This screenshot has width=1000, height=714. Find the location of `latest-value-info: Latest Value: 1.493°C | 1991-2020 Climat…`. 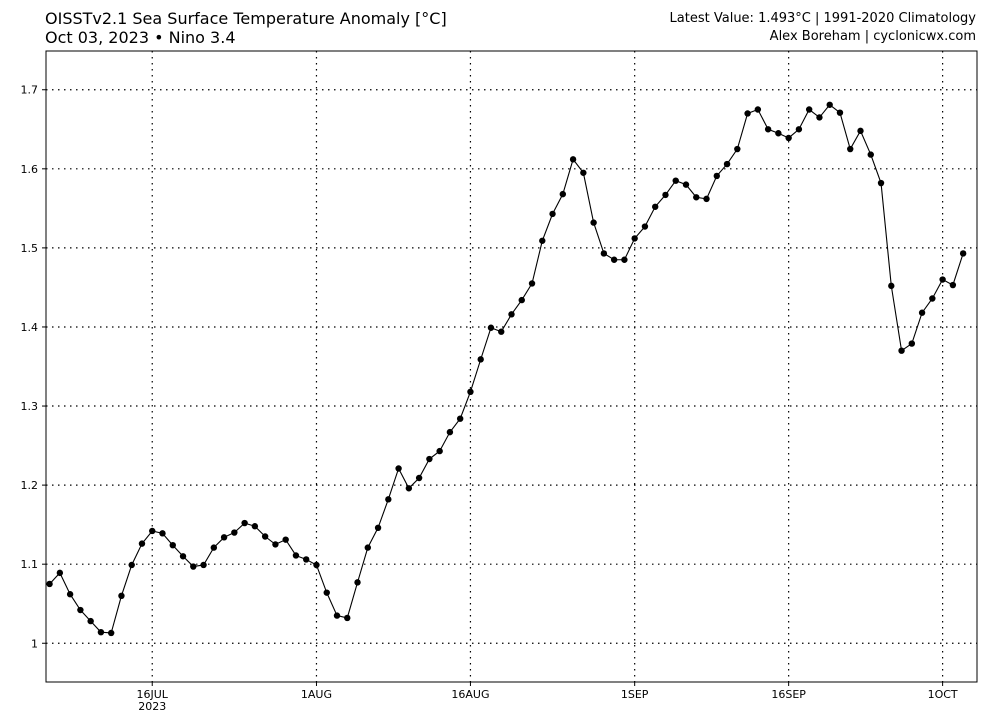

latest-value-info: Latest Value: 1.493°C | 1991-2020 Climat… is located at coordinates (822, 18).